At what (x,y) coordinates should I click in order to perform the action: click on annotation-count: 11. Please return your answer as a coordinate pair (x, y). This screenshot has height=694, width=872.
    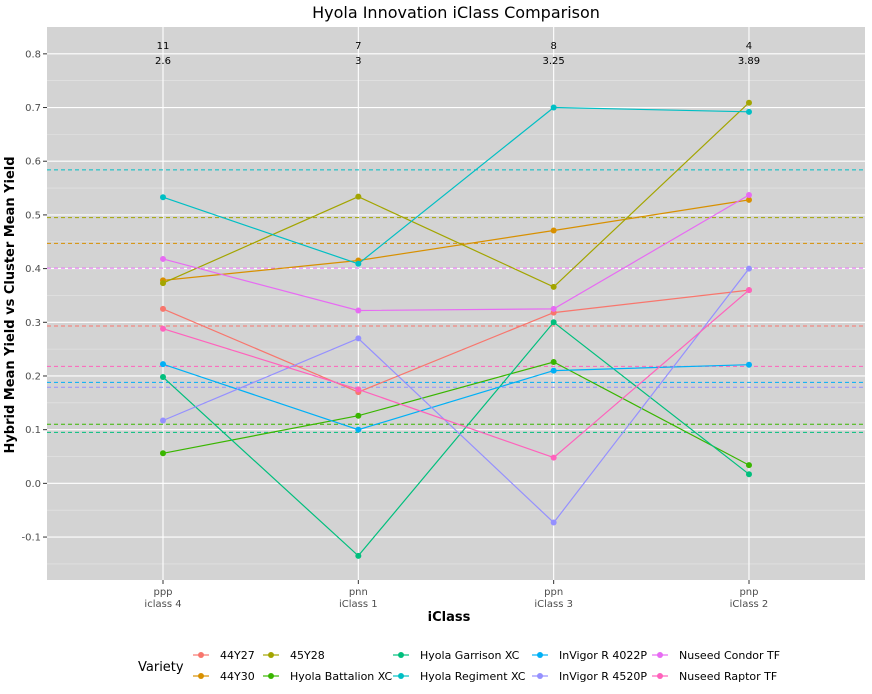
    Looking at the image, I should click on (163, 46).